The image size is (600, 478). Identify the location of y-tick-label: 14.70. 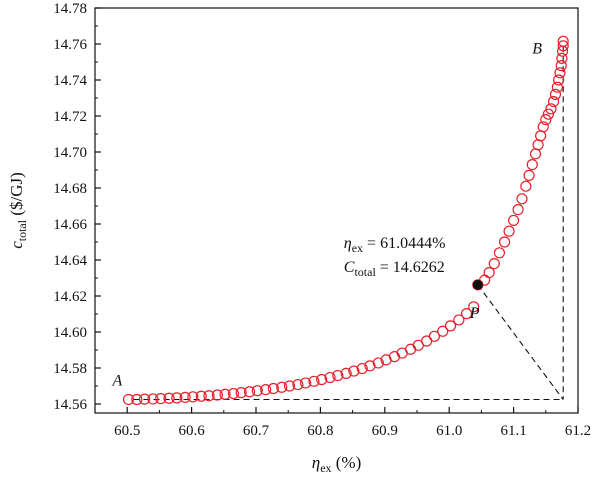
(70, 153).